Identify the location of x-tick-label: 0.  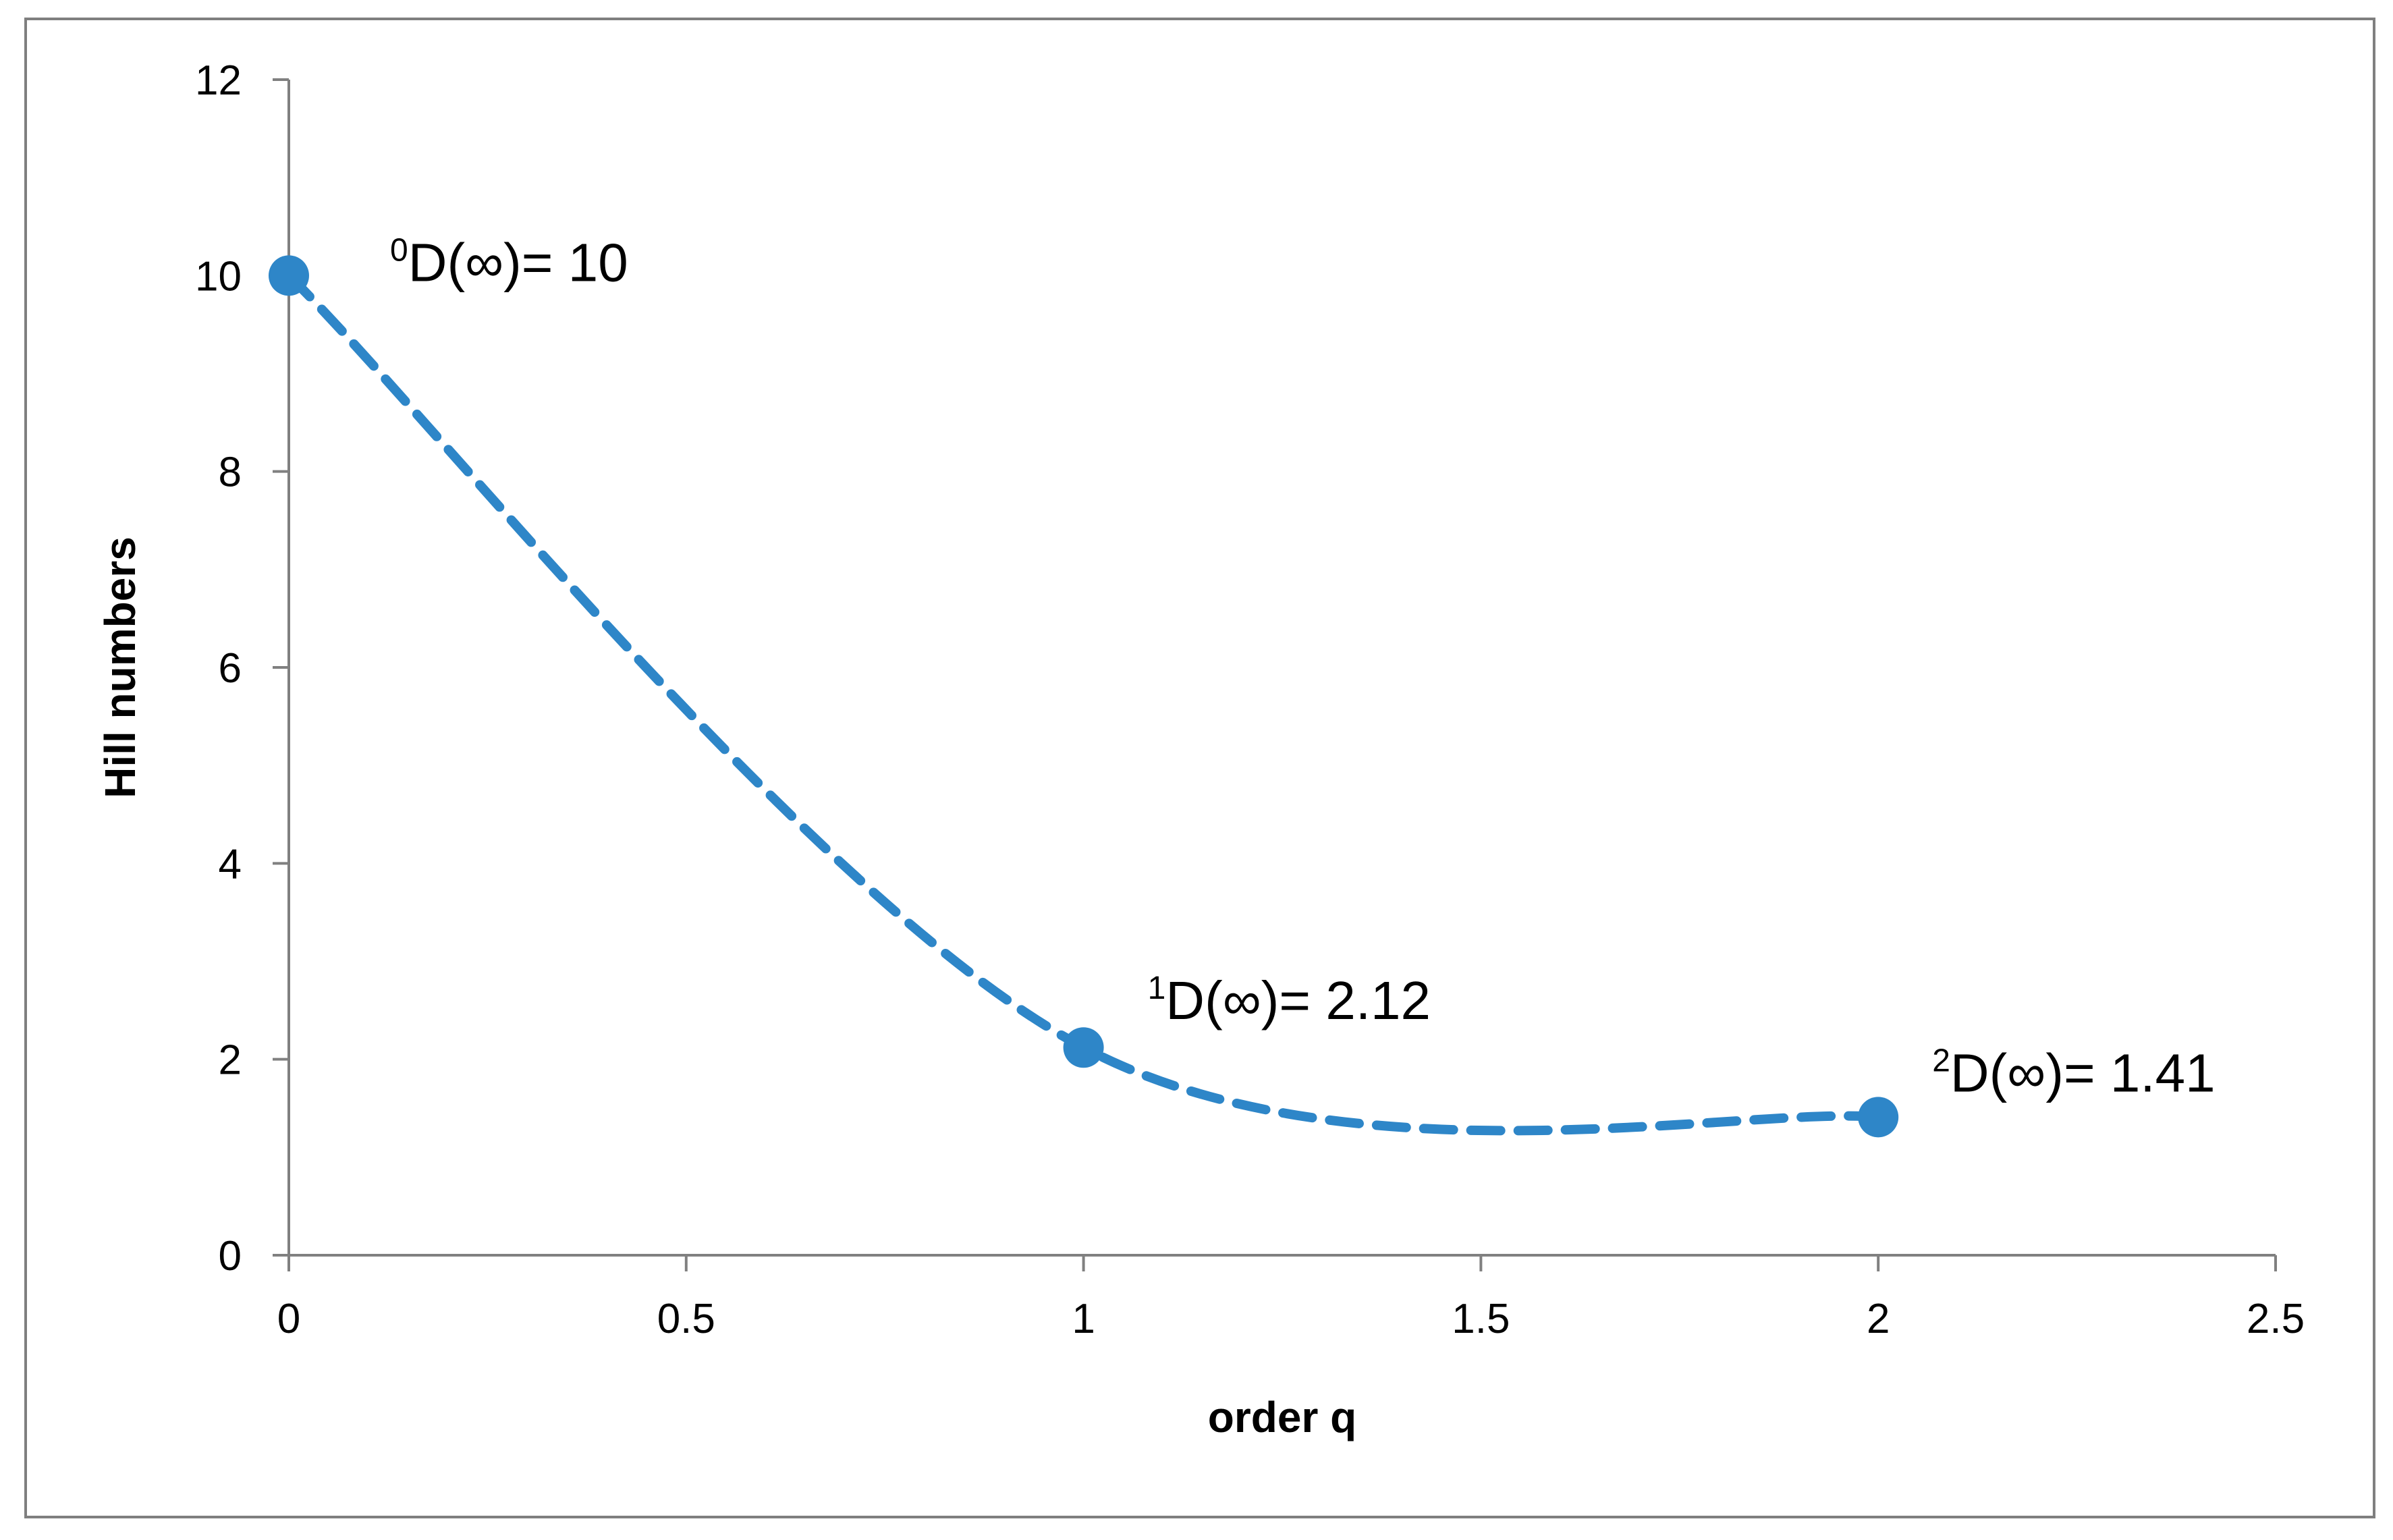
(288, 1319).